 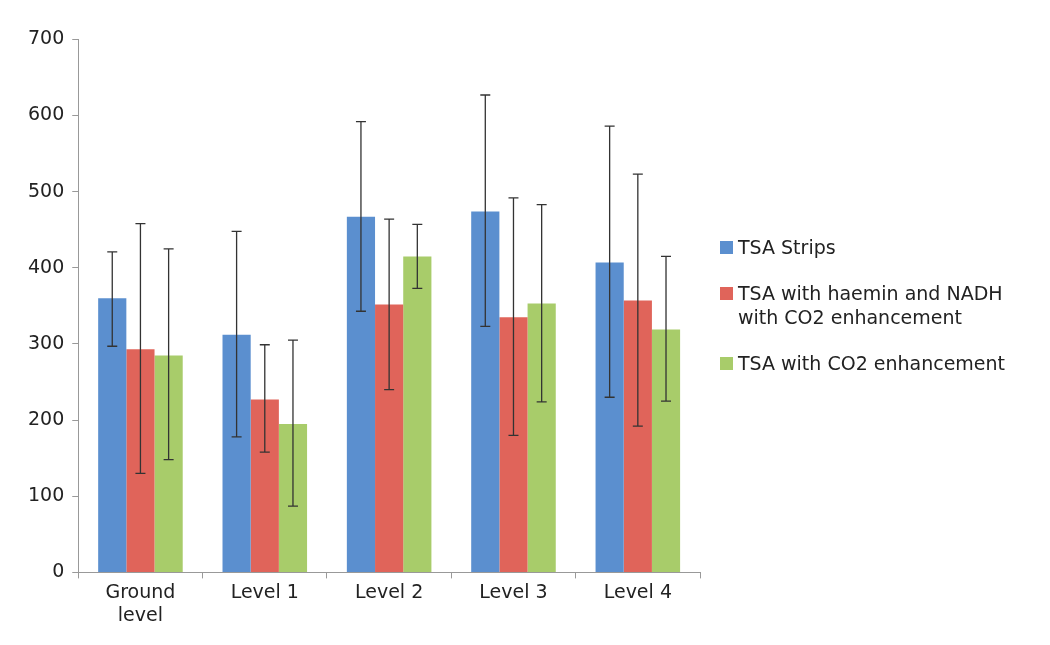 What do you see at coordinates (46, 113) in the screenshot?
I see `y-tick-label: 600` at bounding box center [46, 113].